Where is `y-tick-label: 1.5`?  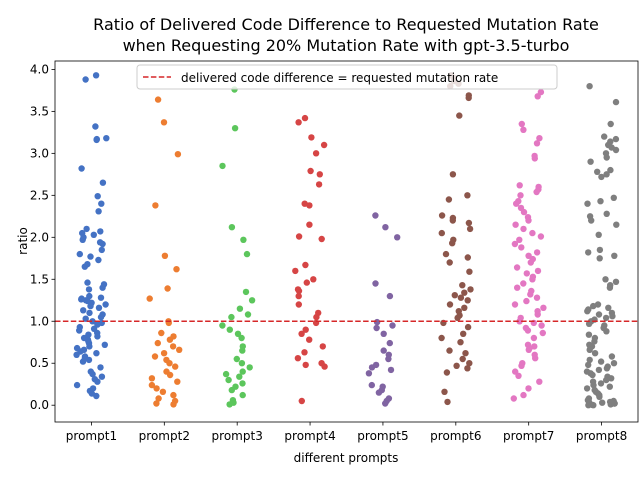 y-tick-label: 1.5 is located at coordinates (39, 279).